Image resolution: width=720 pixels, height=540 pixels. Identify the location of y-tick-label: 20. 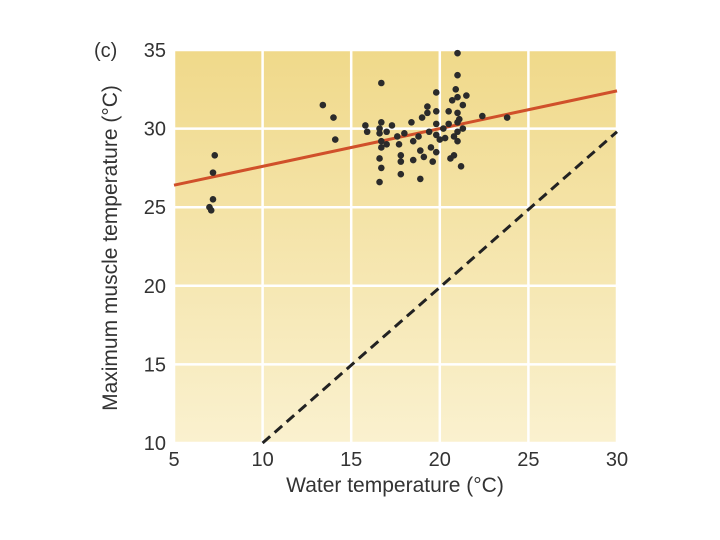
(155, 287).